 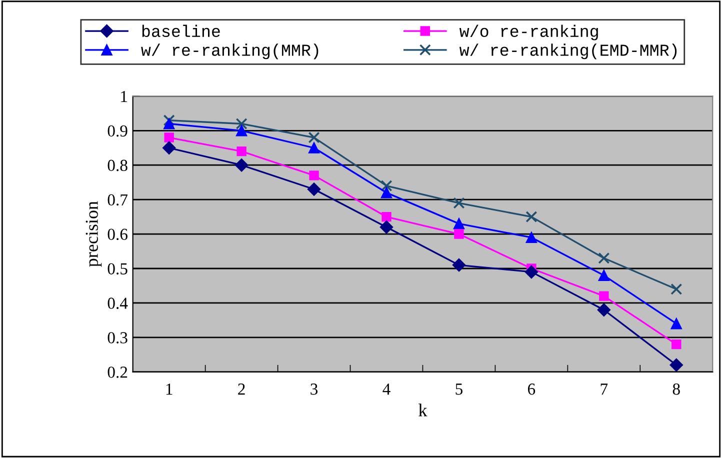 What do you see at coordinates (118, 338) in the screenshot?
I see `y-tick-label: 0.3` at bounding box center [118, 338].